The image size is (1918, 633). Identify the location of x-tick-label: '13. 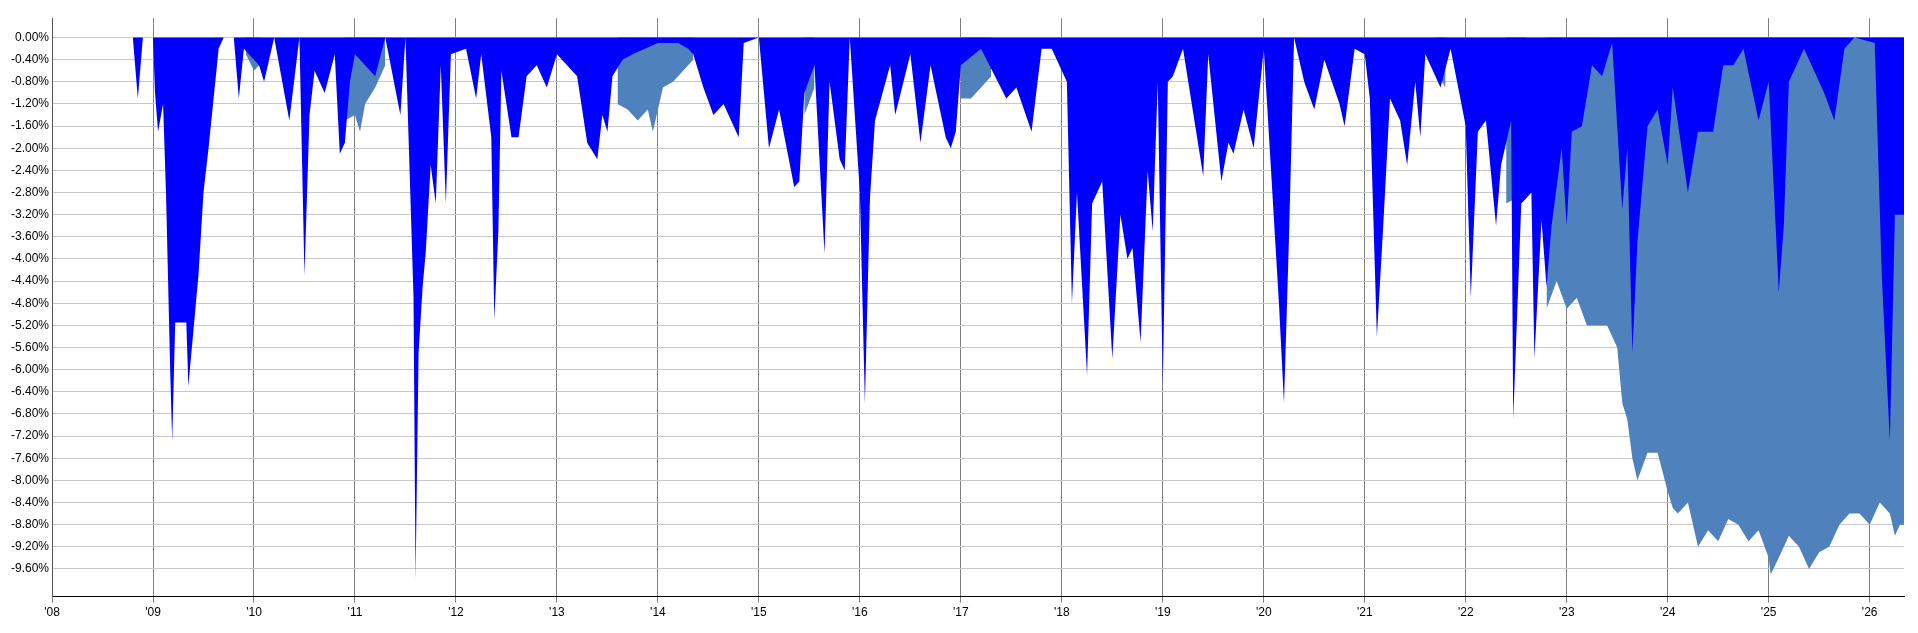
(557, 612).